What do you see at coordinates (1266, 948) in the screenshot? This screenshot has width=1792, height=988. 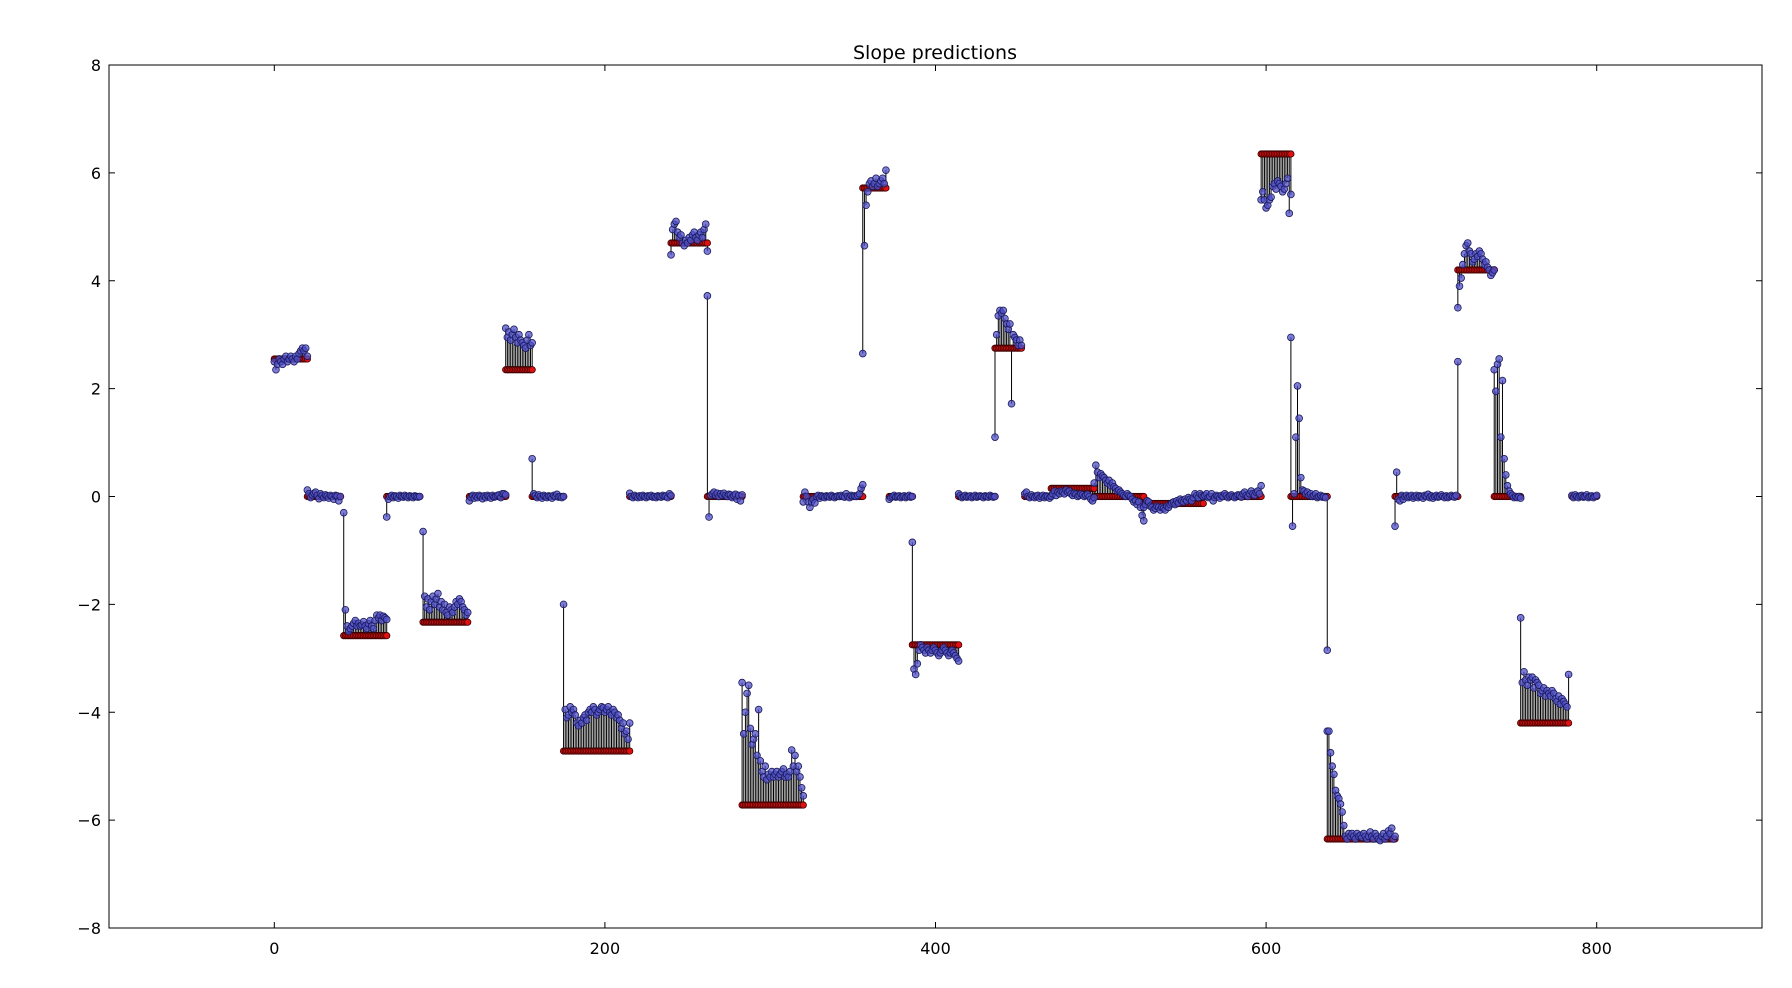 I see `x-tick-label: 600` at bounding box center [1266, 948].